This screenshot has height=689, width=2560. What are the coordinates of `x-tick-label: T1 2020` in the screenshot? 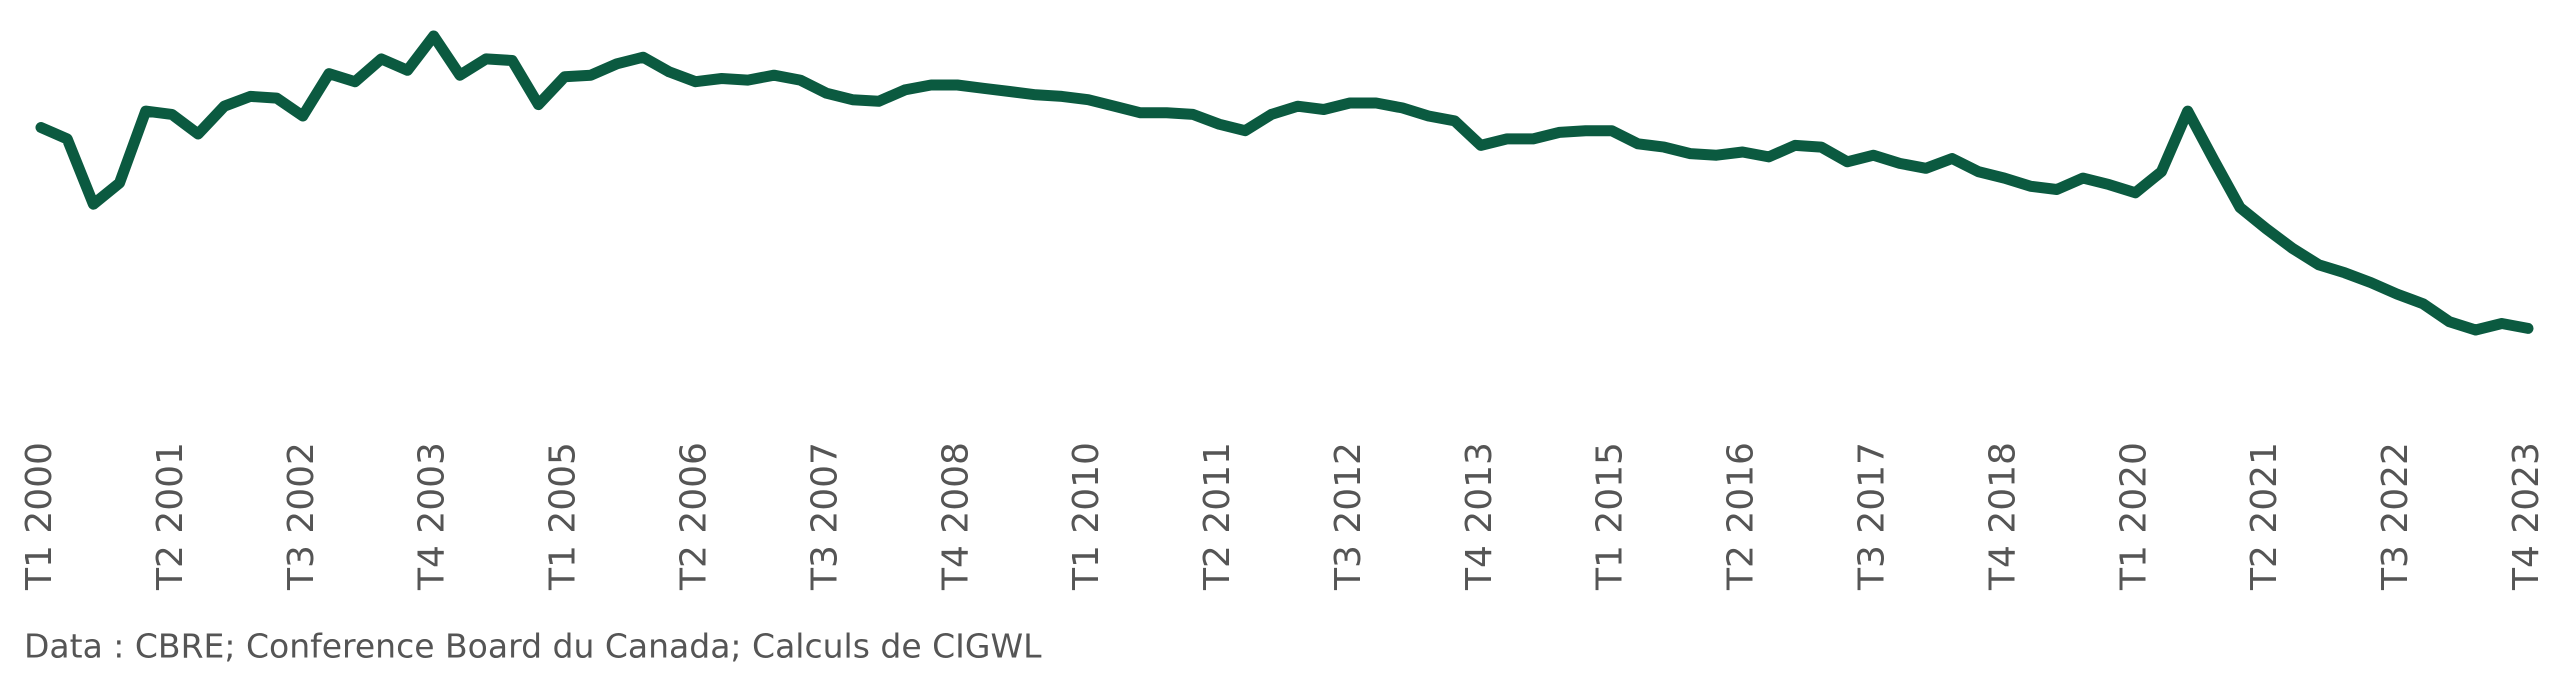 It's located at (2133, 516).